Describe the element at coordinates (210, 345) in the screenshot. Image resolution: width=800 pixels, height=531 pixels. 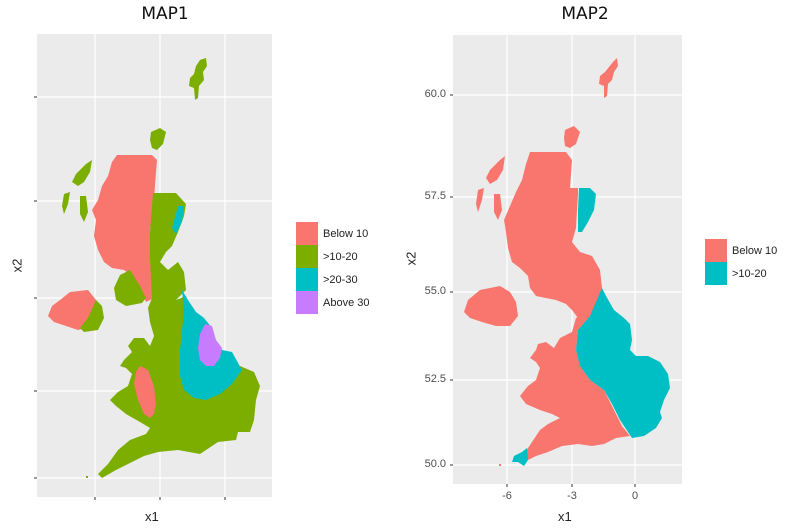
I see `map1-above30` at that location.